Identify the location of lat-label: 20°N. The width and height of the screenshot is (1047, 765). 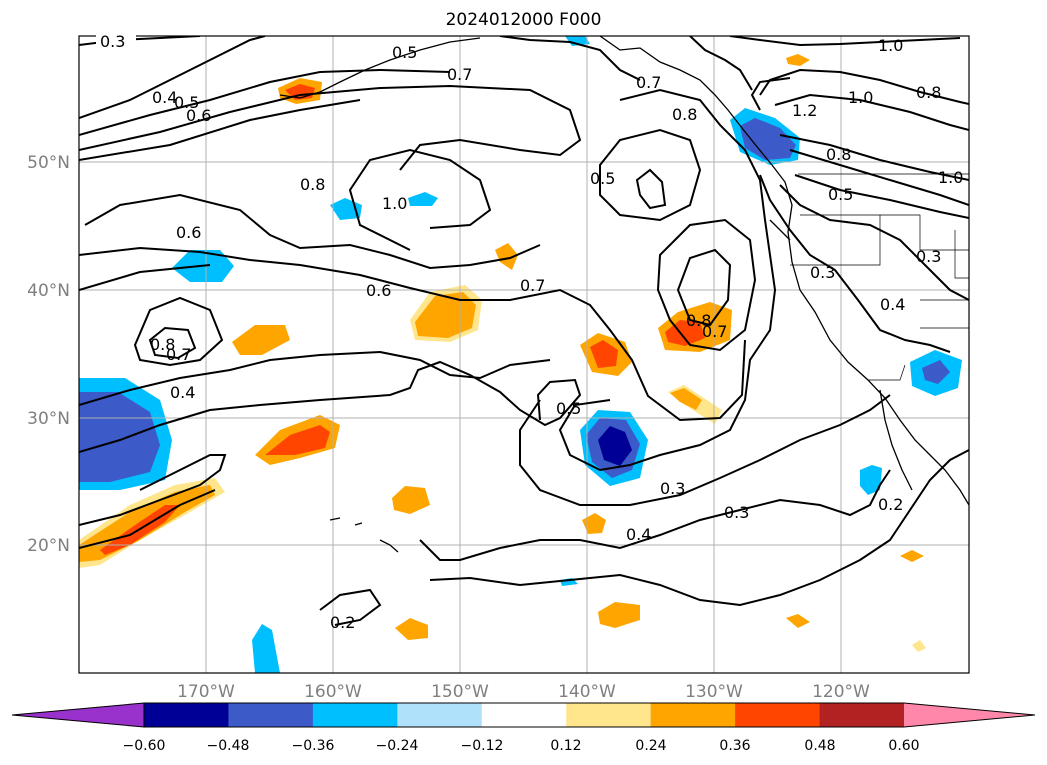
(48, 546).